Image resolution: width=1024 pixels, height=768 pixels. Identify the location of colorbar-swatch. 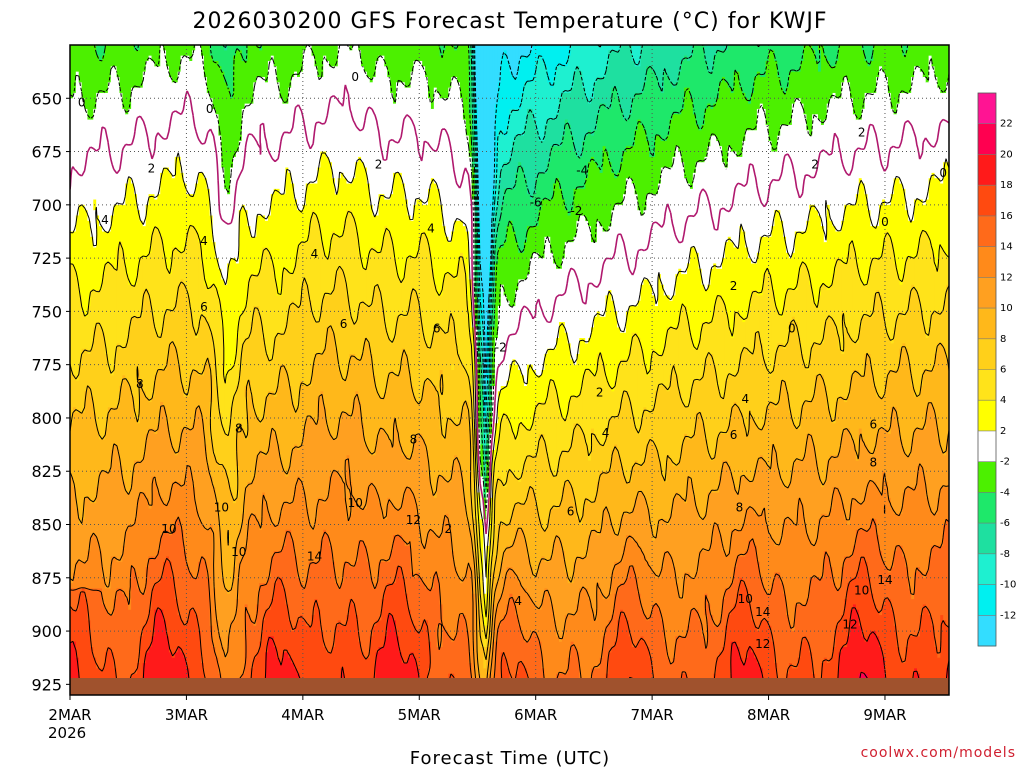
(987, 324).